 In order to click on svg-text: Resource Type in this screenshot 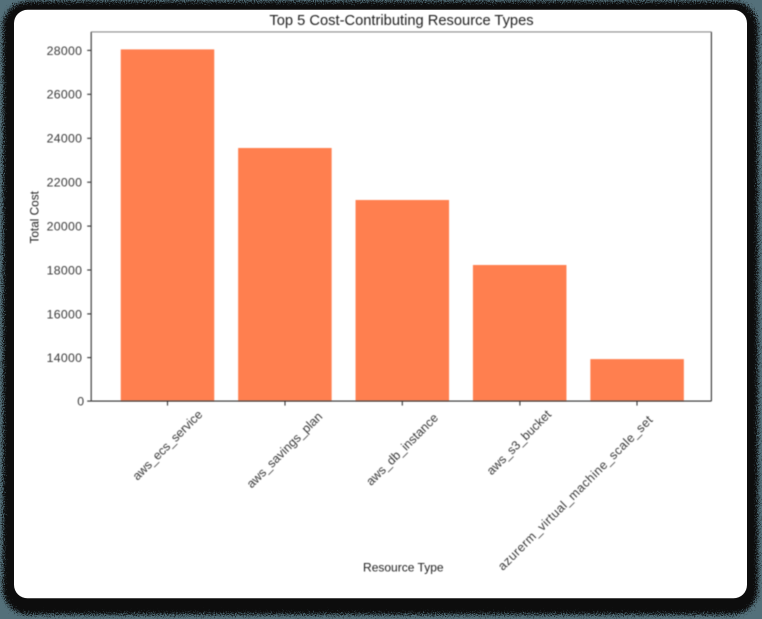, I will do `click(403, 568)`.